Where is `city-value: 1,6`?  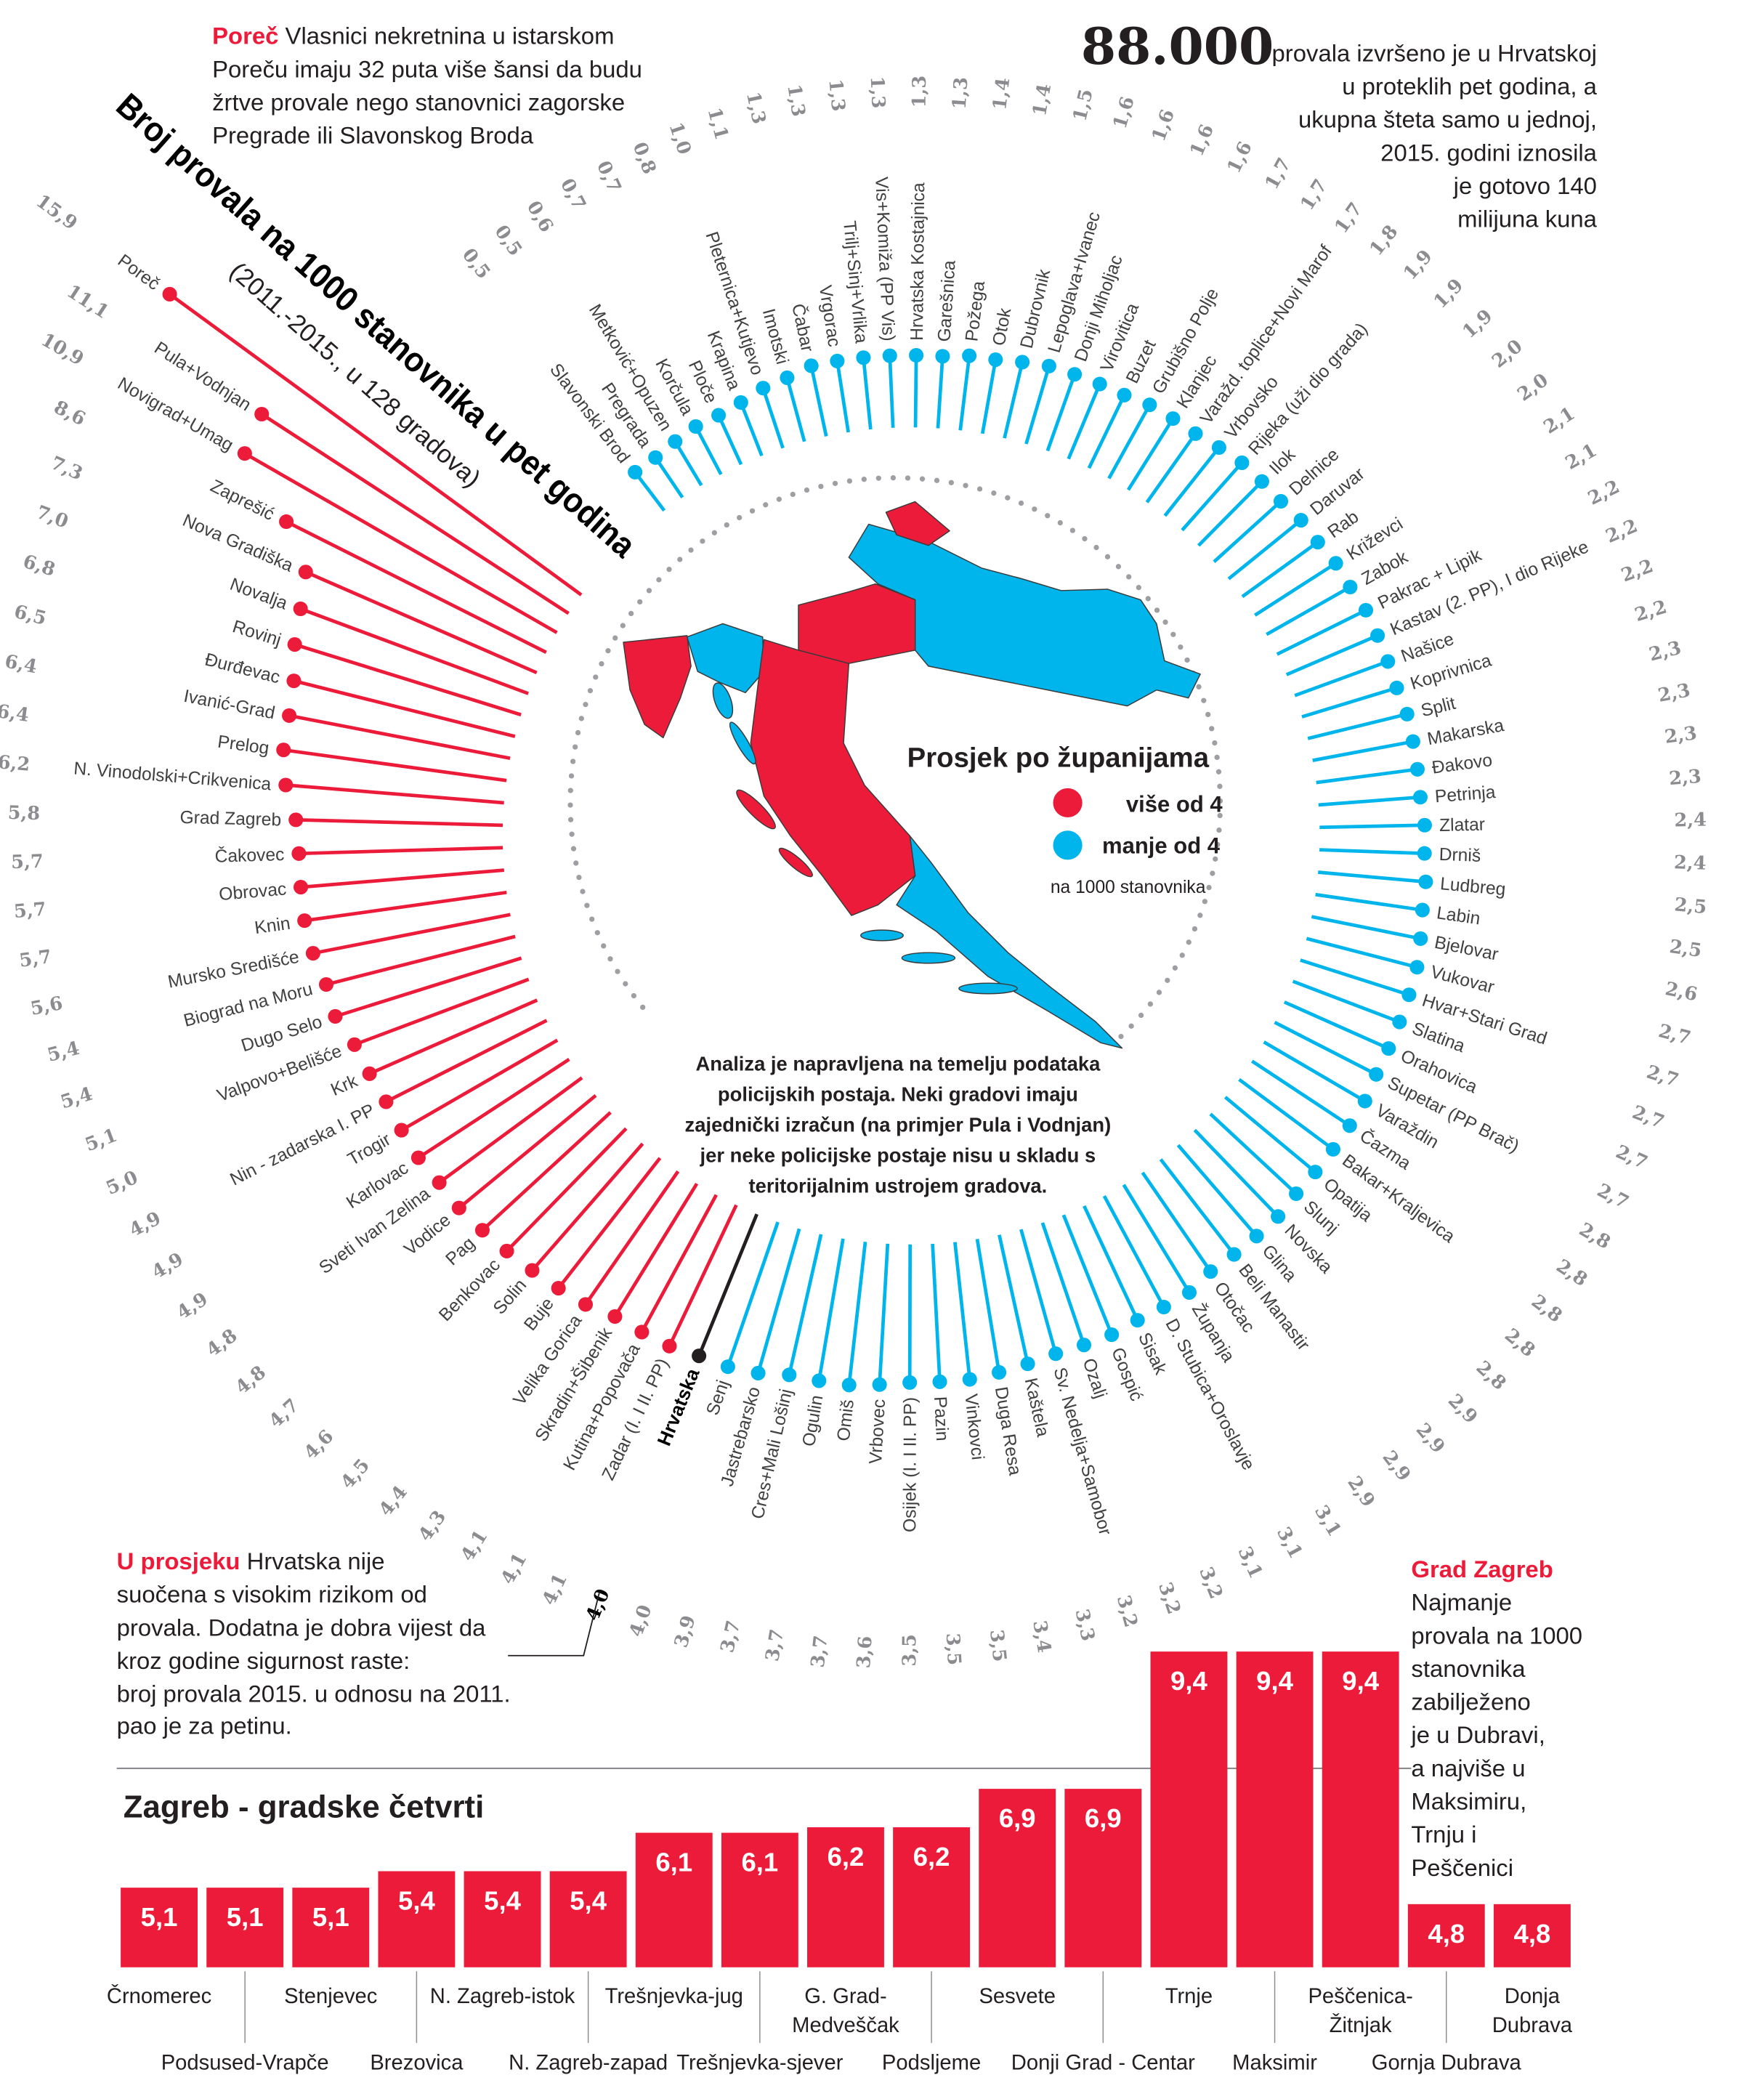 city-value: 1,6 is located at coordinates (1239, 157).